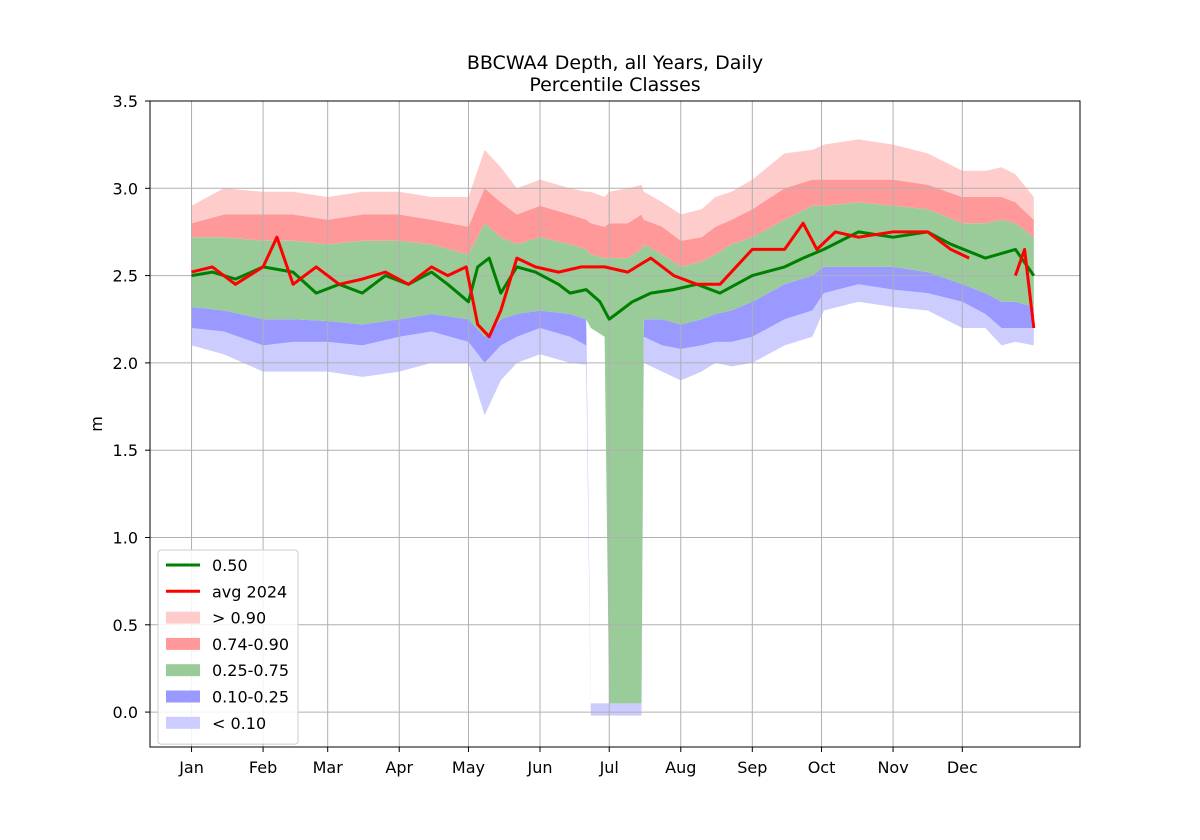 Image resolution: width=1200 pixels, height=840 pixels. I want to click on x-tick-label-1: Feb, so click(263, 767).